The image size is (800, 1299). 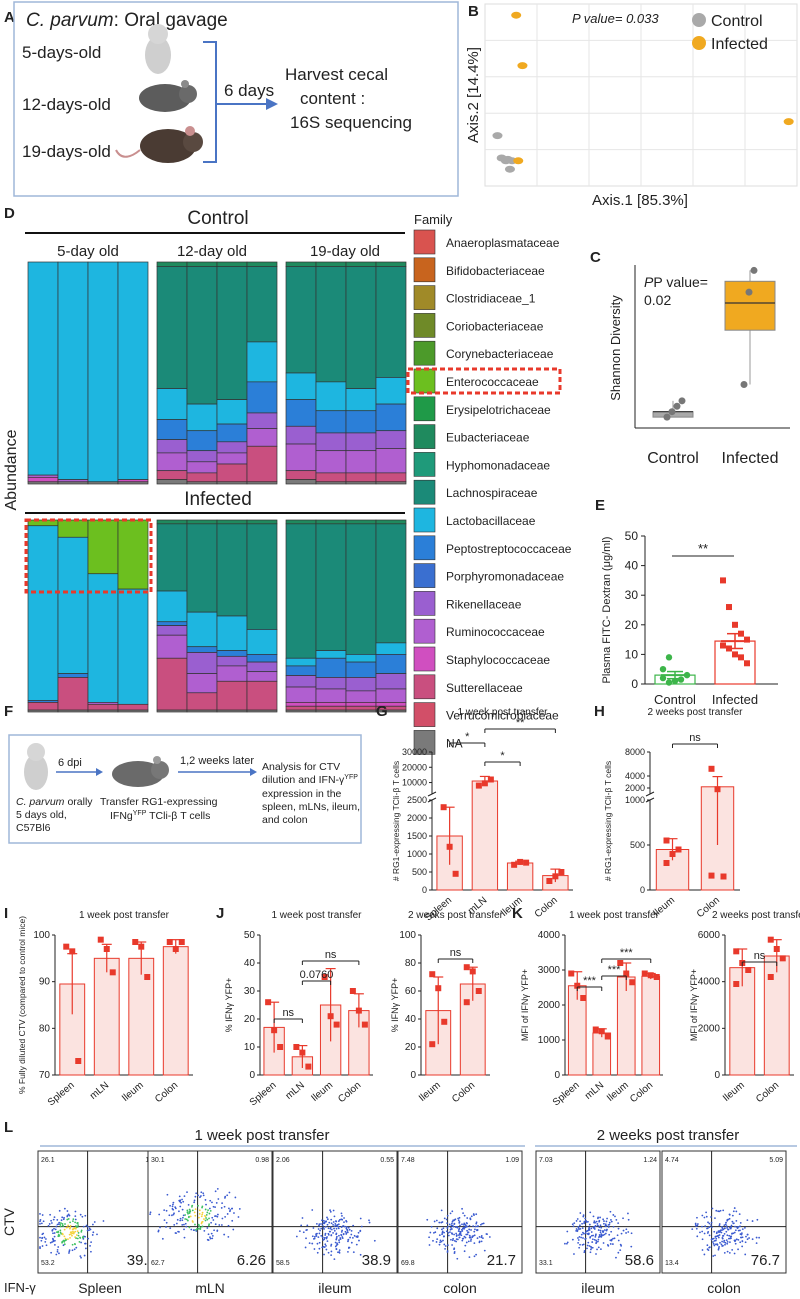 What do you see at coordinates (171, 20) in the screenshot?
I see `gavage-title-route: : Oral gavage` at bounding box center [171, 20].